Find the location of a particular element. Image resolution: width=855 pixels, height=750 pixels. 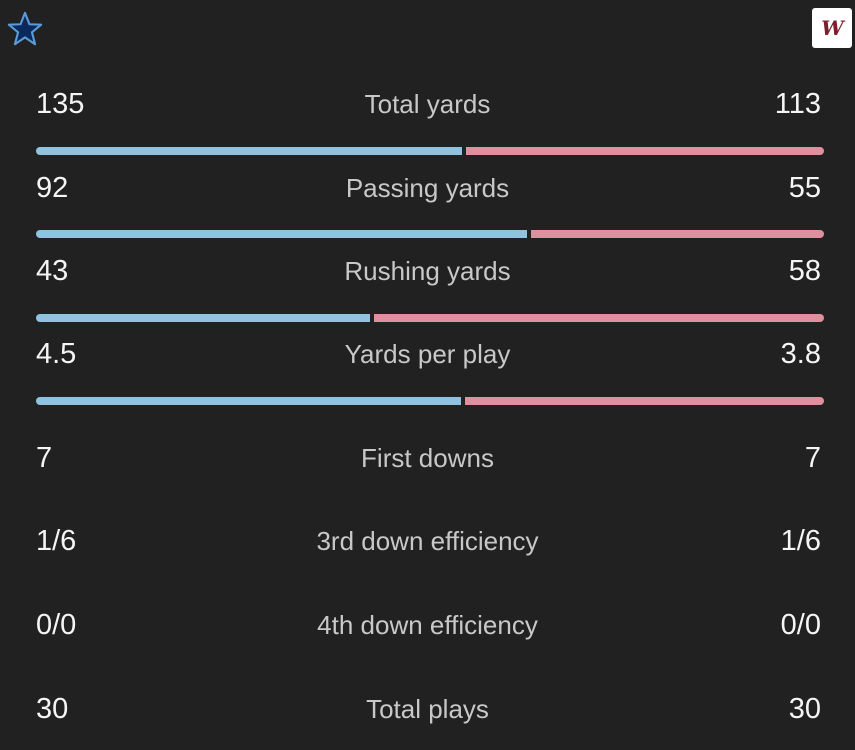

stat-row-yards-per-play: 4.5 Yards per play 3.8 is located at coordinates (427, 354).